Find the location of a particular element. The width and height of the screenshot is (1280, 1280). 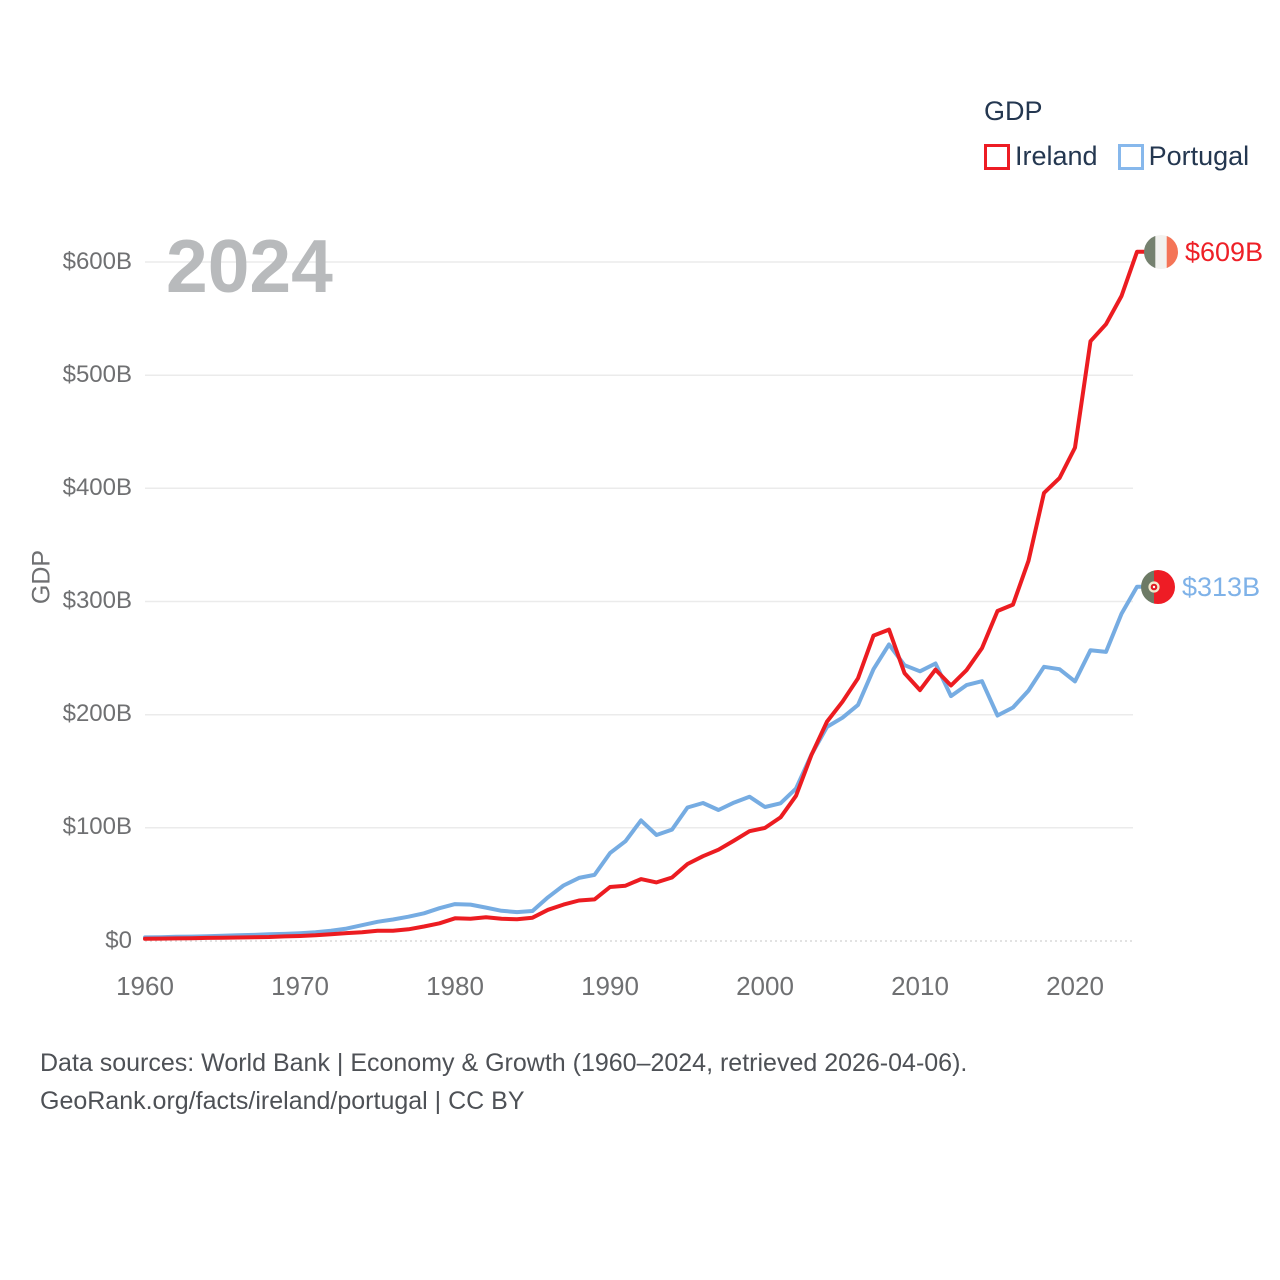

legend-item-portugal: Portugal is located at coordinates (1183, 156).